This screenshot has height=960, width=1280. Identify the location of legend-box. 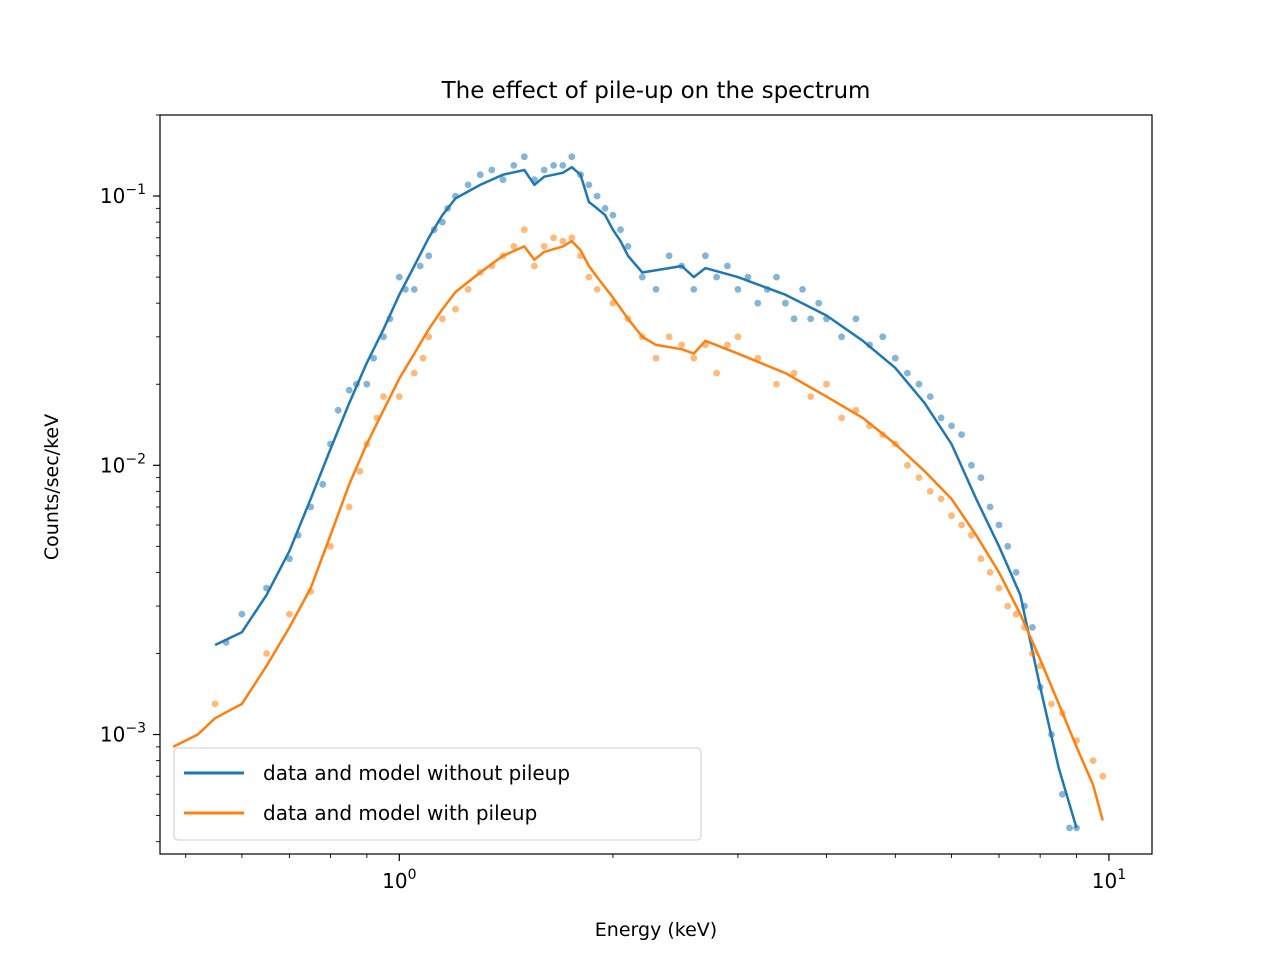
(437, 794).